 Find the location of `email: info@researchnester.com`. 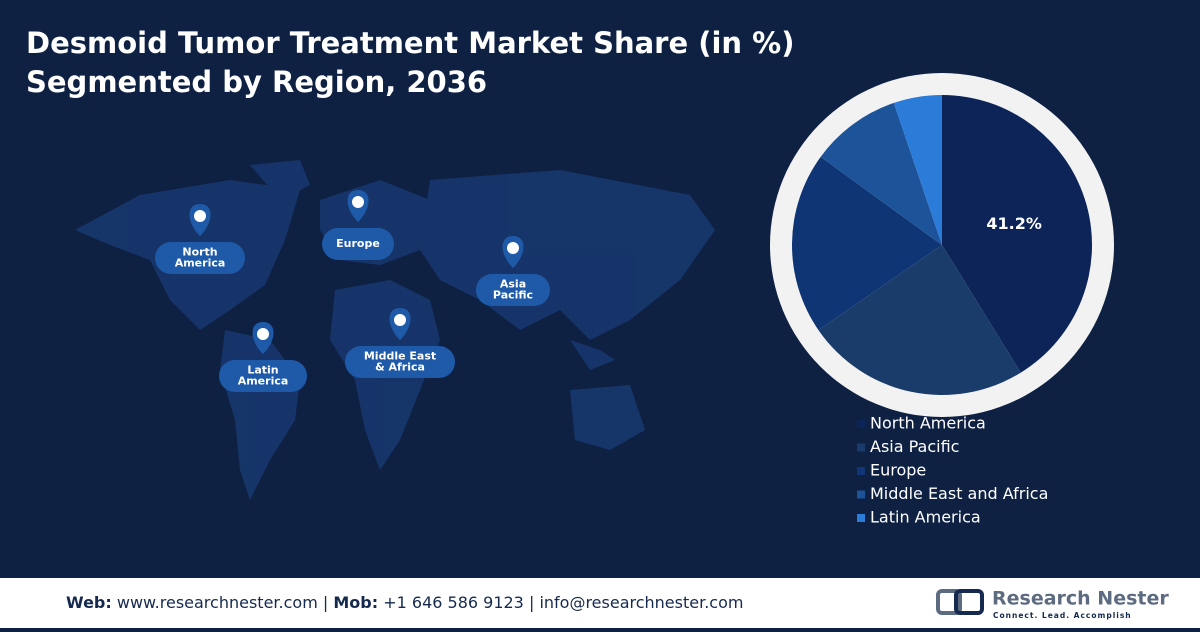

email: info@researchnester.com is located at coordinates (641, 602).